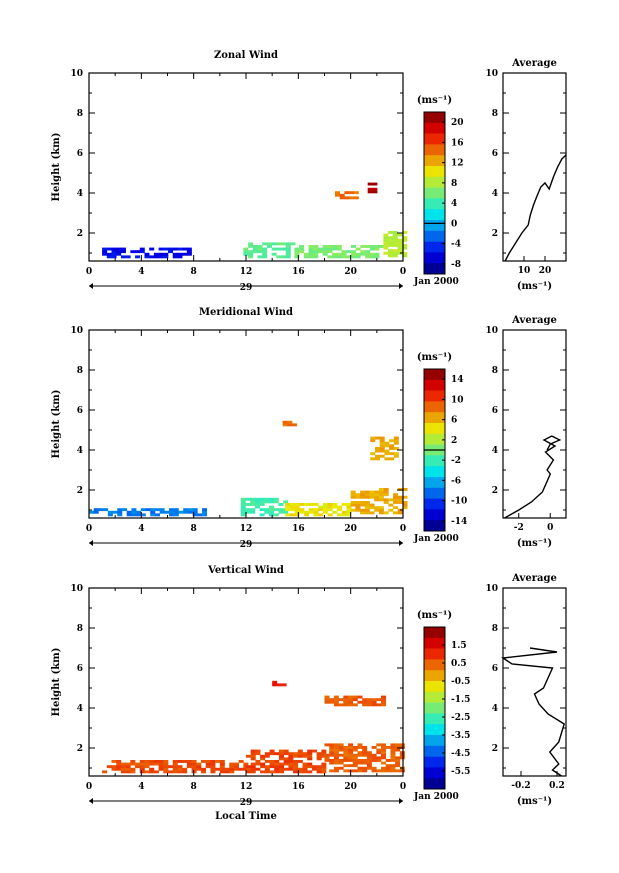 The height and width of the screenshot is (873, 619). I want to click on colorbar-tick-label: 14, so click(457, 380).